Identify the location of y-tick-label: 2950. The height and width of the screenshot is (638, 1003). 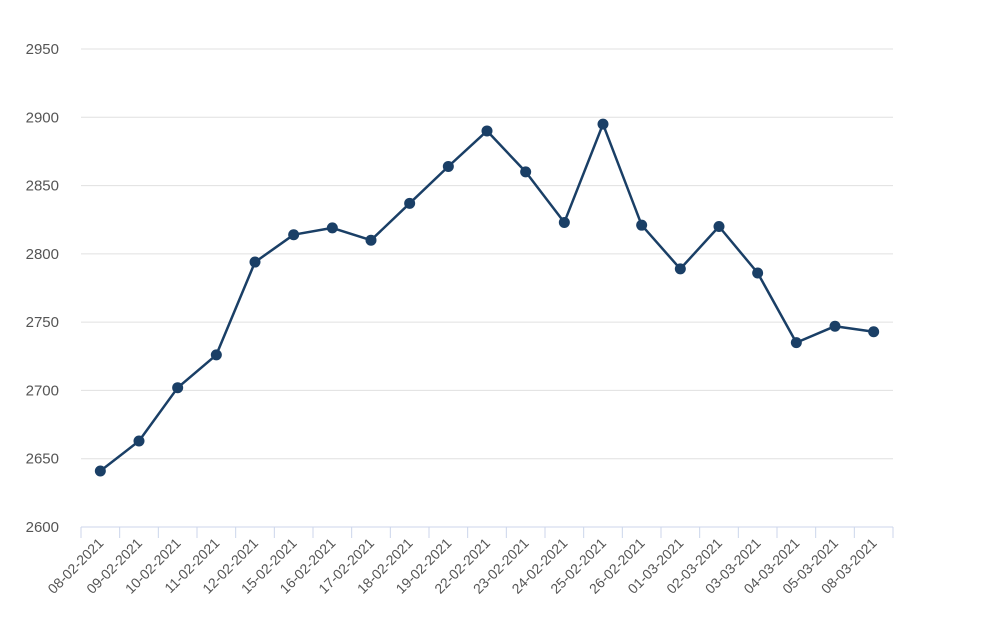
(42, 49).